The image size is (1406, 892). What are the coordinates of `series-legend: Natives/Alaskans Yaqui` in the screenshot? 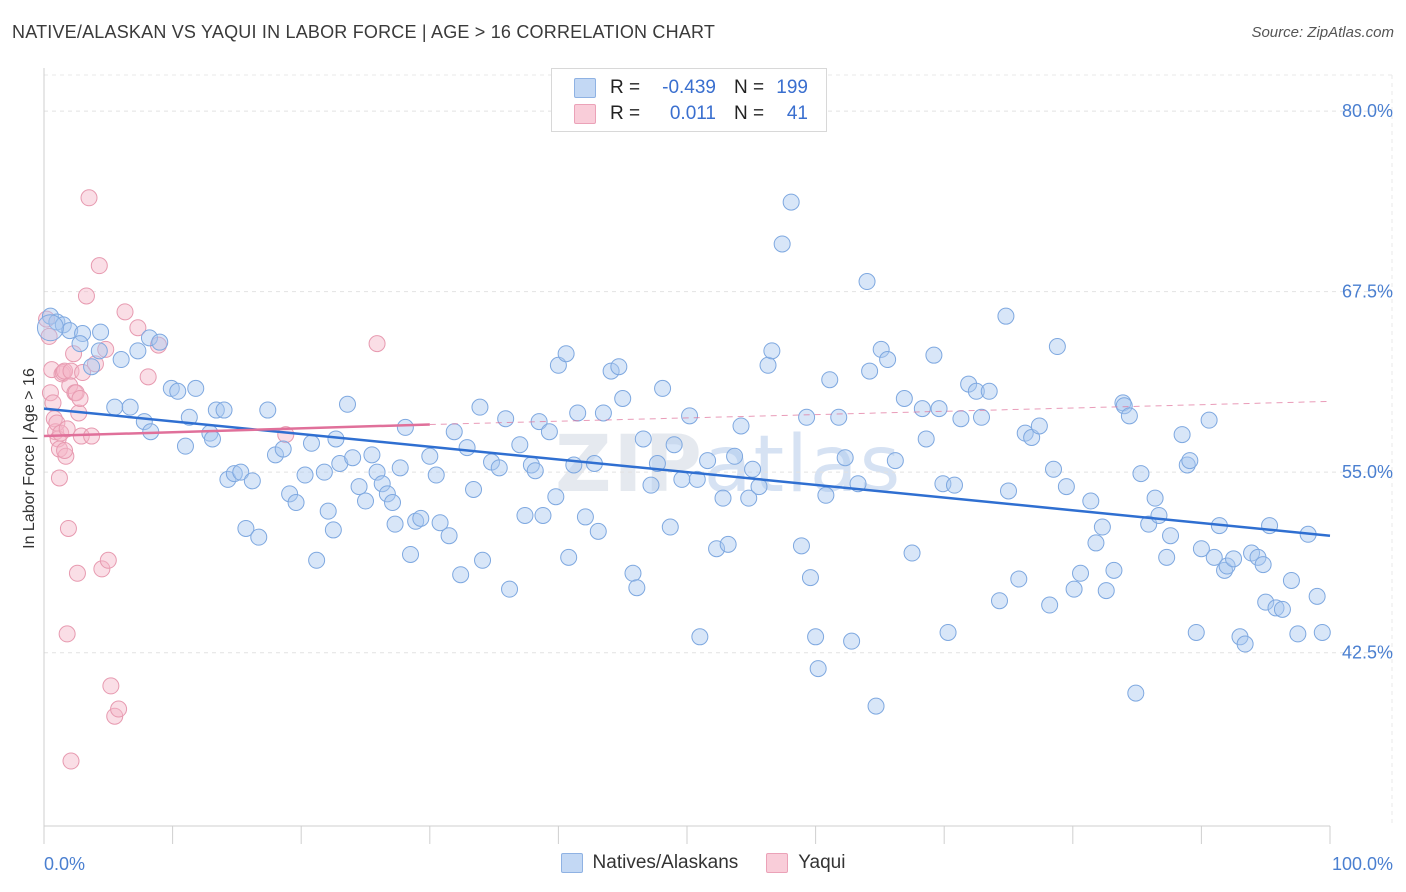 It's located at (703, 863).